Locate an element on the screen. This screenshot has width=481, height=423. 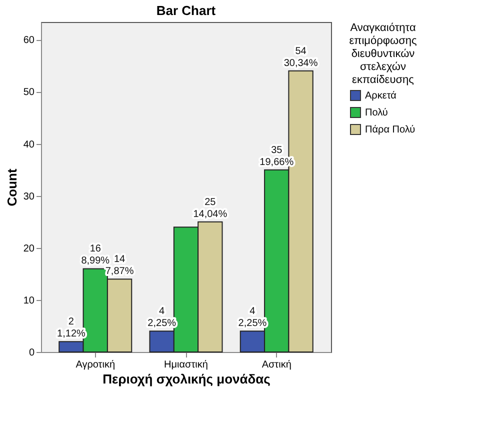
x-tick-label: Αστική is located at coordinates (277, 365).